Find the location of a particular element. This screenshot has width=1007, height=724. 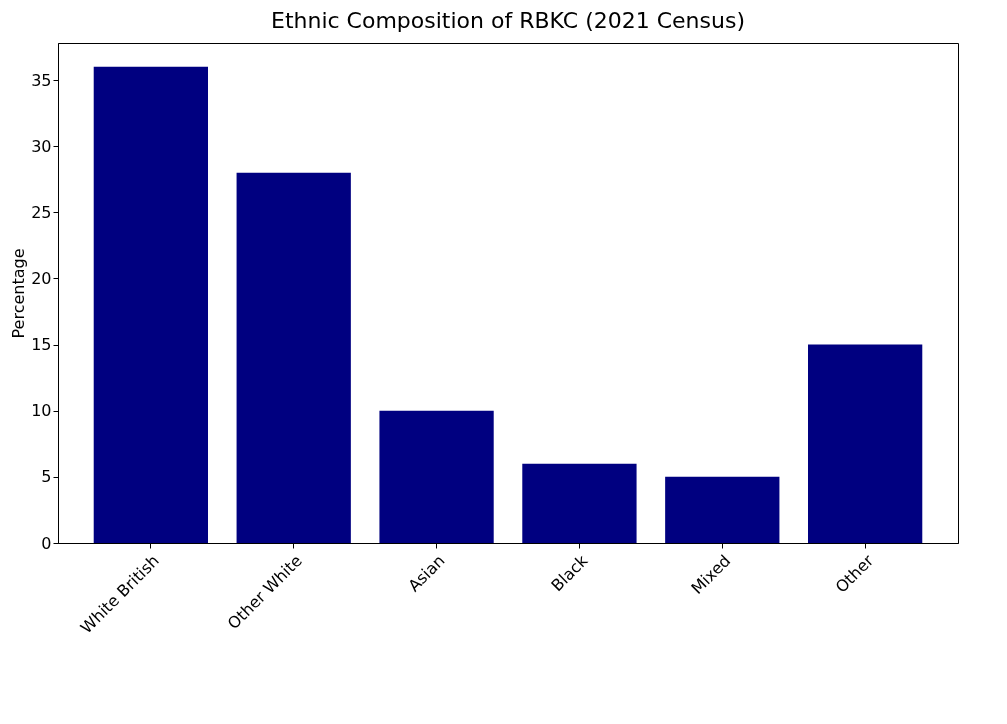

y-tick-label: 30 is located at coordinates (41, 146).